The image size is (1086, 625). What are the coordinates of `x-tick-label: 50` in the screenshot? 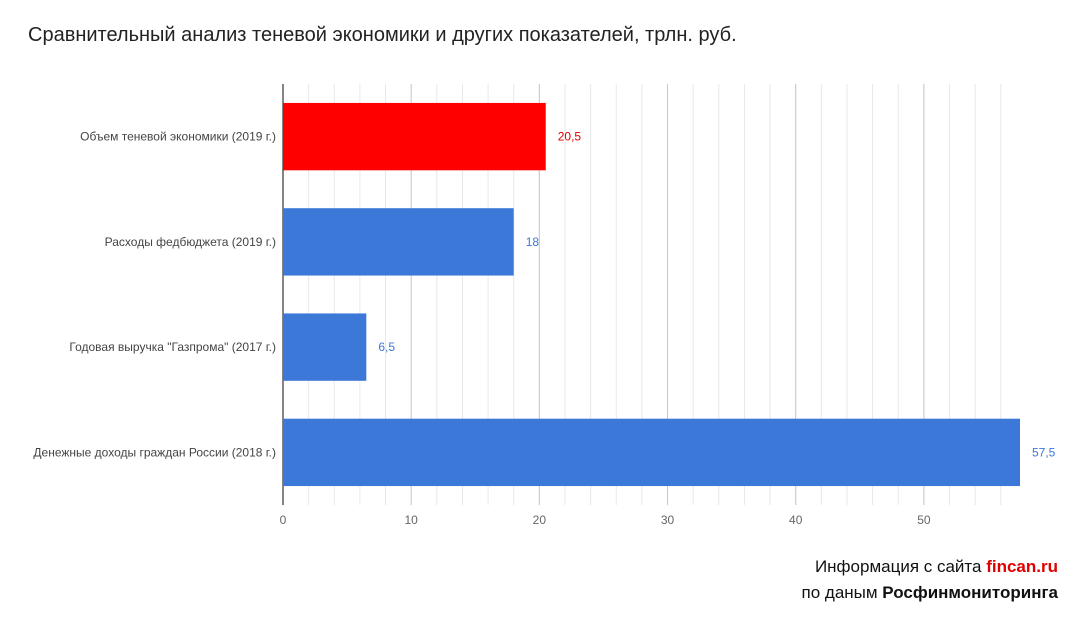 It's located at (924, 520).